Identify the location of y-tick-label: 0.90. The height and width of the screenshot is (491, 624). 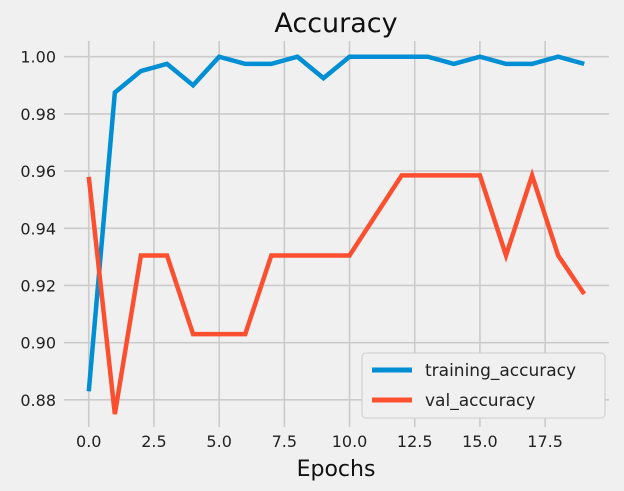
(38, 343).